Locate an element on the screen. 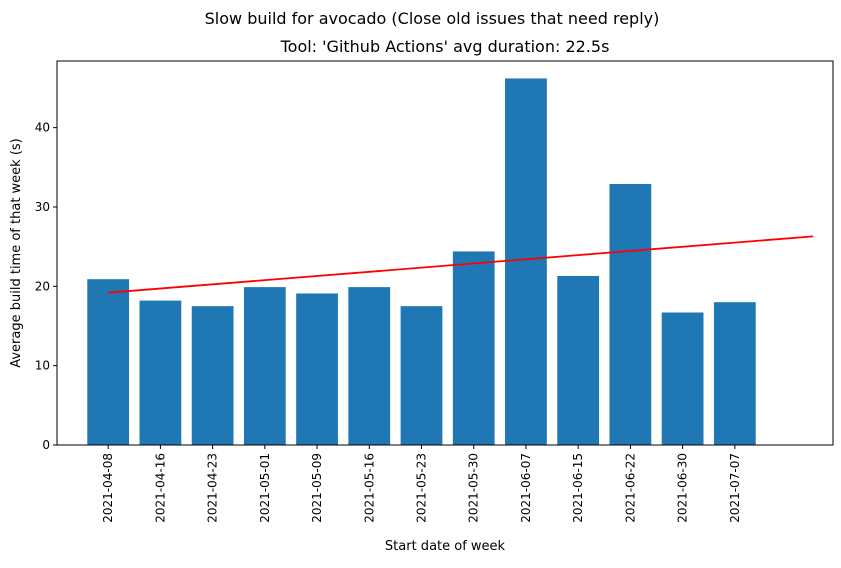  x-tick-label: 2021-05-01 is located at coordinates (265, 488).